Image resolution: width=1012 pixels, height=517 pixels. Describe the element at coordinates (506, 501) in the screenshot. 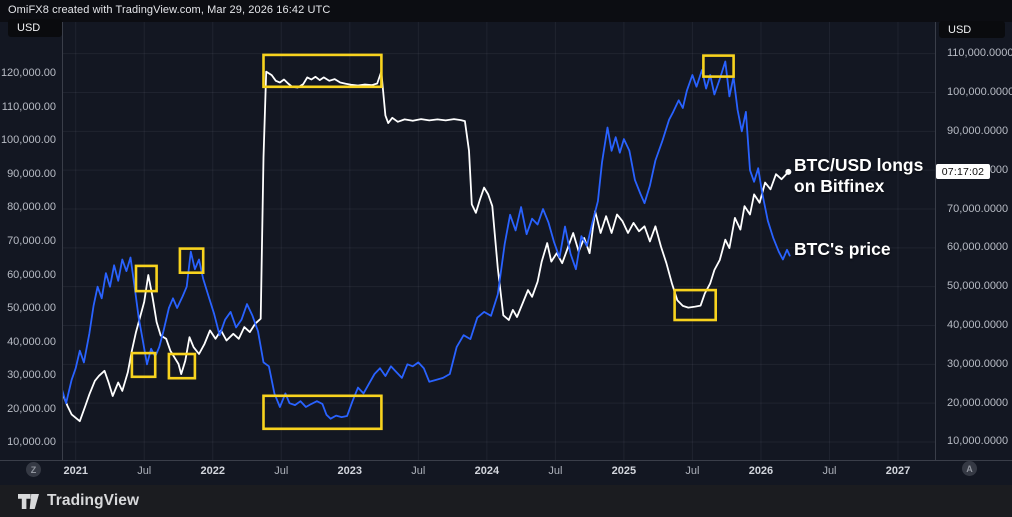

I see `footer-bar: TradingView` at that location.